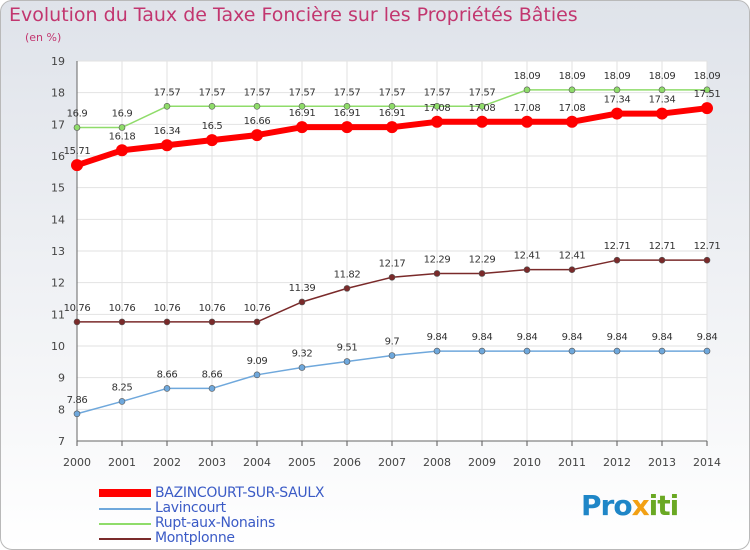 The width and height of the screenshot is (750, 550). I want to click on y-tick-label: 15, so click(58, 188).